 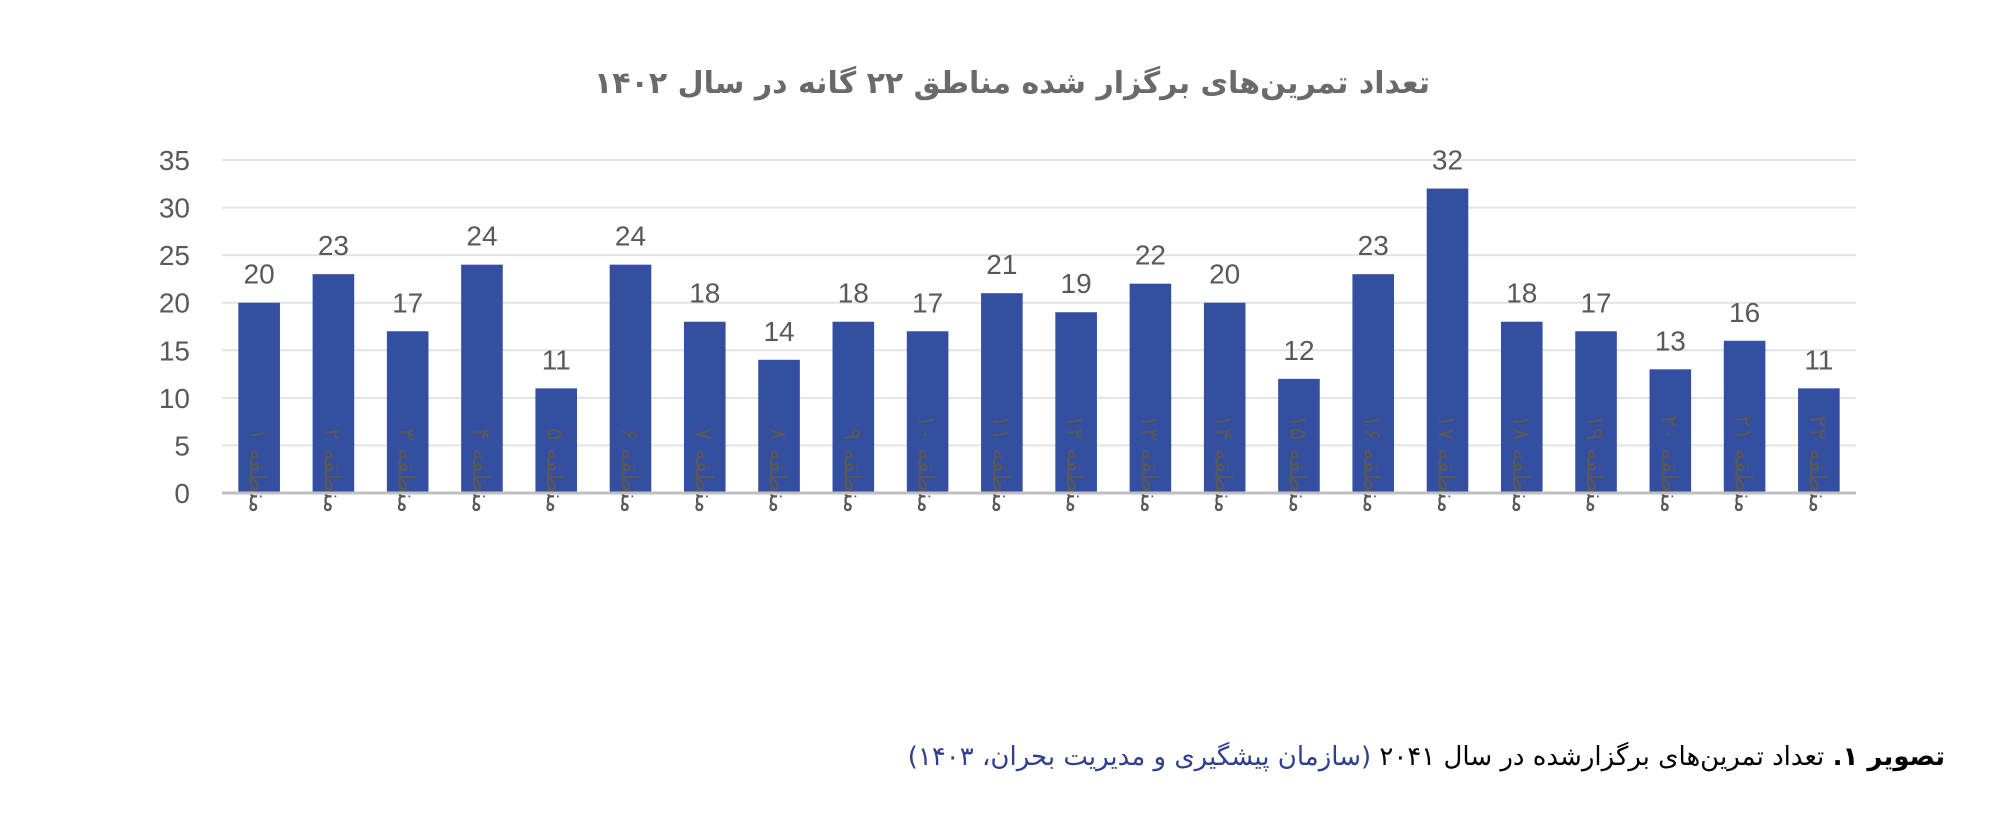 What do you see at coordinates (852, 470) in the screenshot?
I see `x-category-label: منطقه ۹` at bounding box center [852, 470].